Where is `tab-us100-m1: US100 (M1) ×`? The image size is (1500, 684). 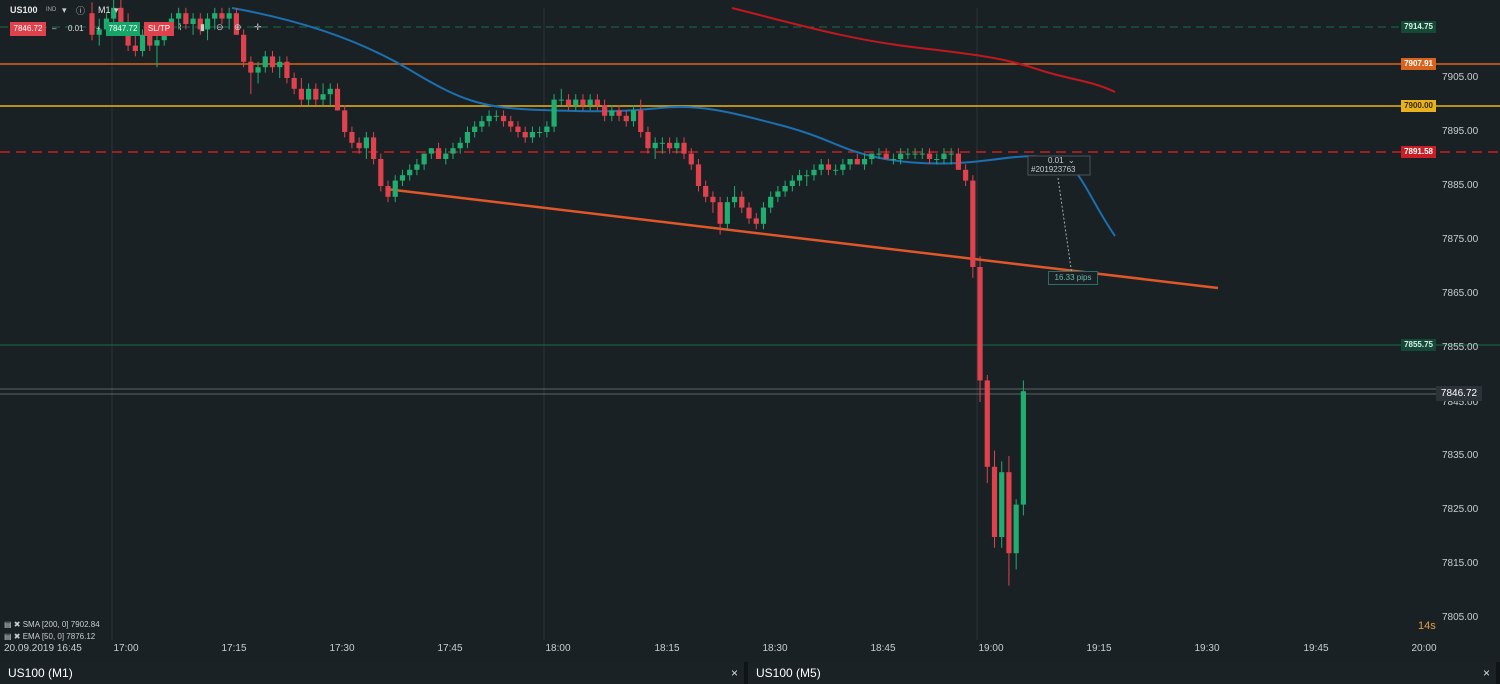 tab-us100-m1: US100 (M1) × is located at coordinates (372, 673).